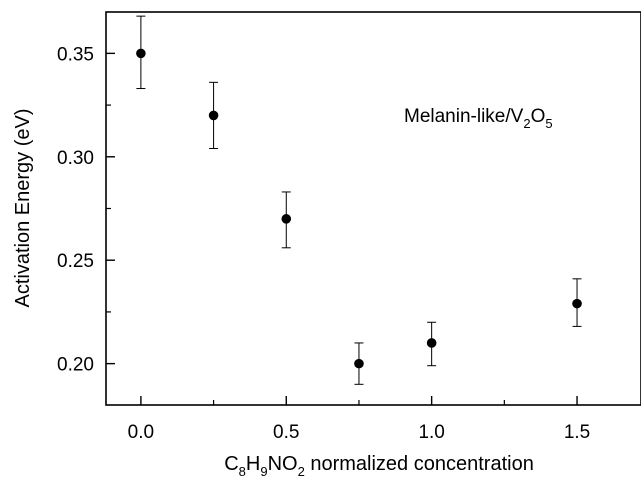  I want to click on y-tick-label: 0.35, so click(75, 54).